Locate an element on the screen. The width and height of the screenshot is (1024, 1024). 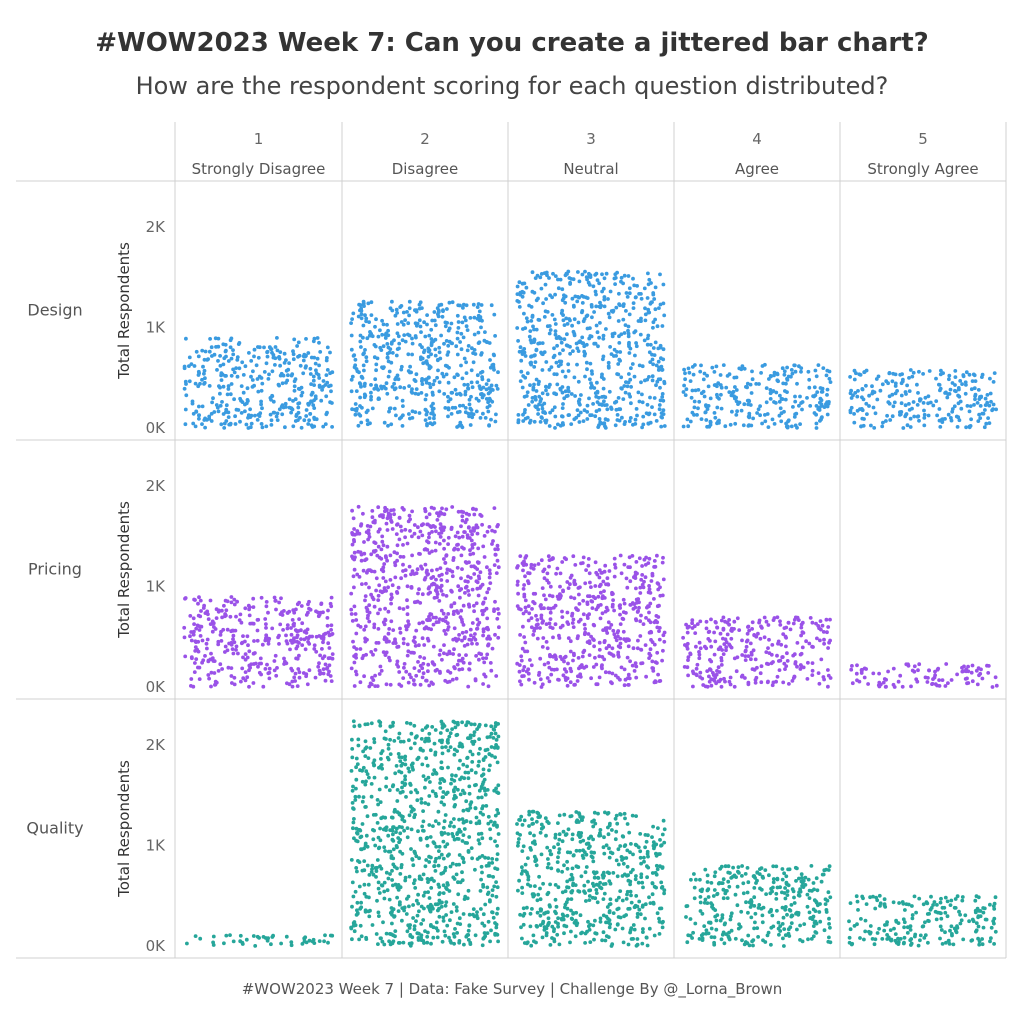
y-axis-title: Total Respondents is located at coordinates (124, 829).